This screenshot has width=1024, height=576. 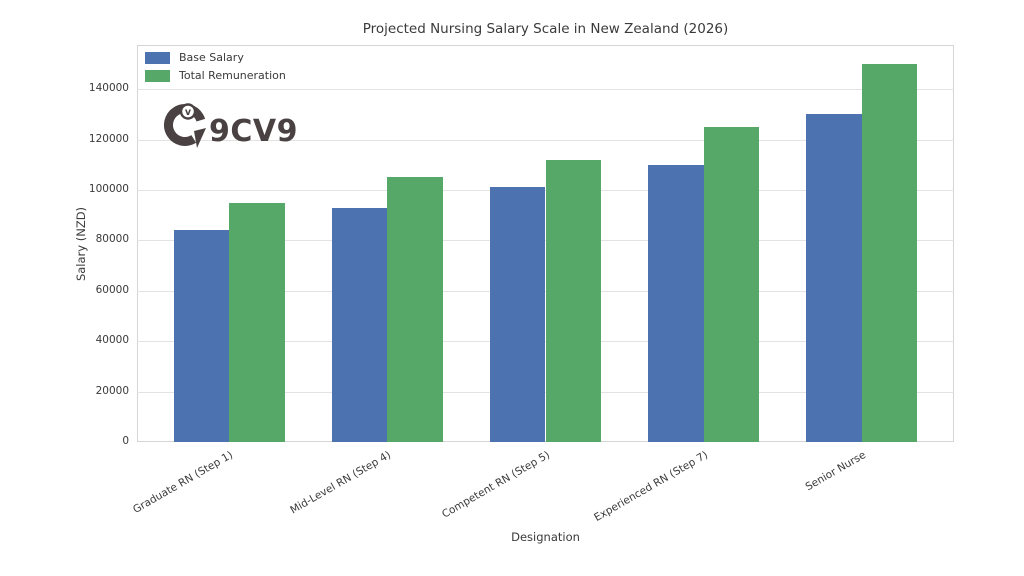 I want to click on ytick-label-40000: 40000, so click(x=112, y=340).